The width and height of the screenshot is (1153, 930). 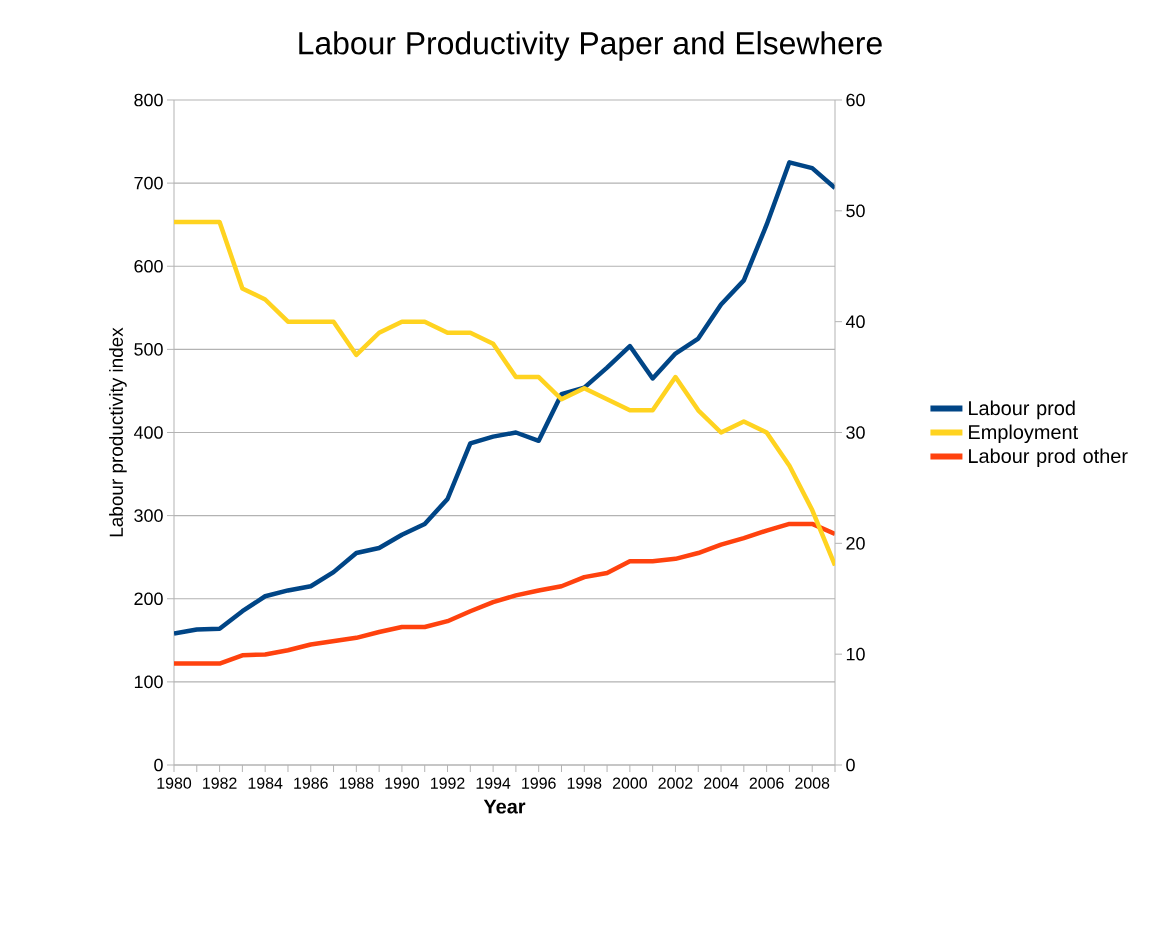 I want to click on x-tick-label: 1982, so click(x=220, y=783).